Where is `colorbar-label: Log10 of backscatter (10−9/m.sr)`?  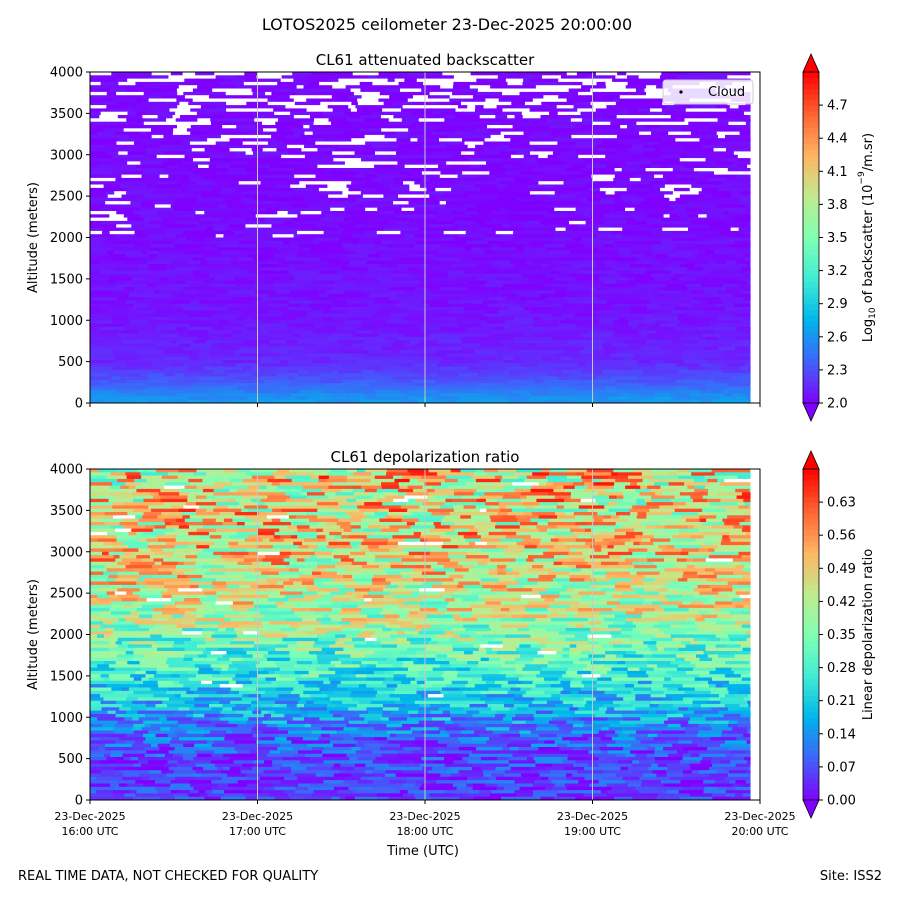
colorbar-label: Log10 of backscatter (10−9/m.sr) is located at coordinates (867, 237).